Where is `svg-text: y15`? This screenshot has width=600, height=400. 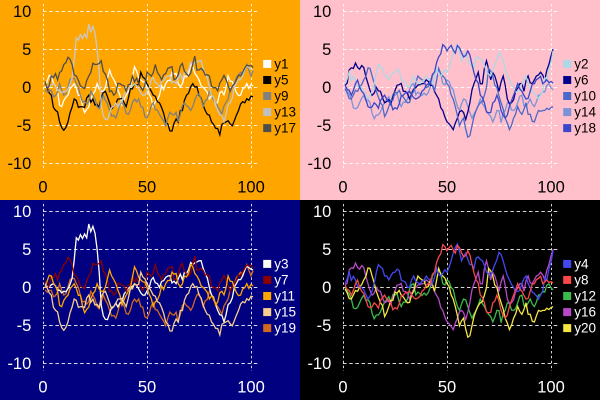 svg-text: y15 is located at coordinates (285, 312).